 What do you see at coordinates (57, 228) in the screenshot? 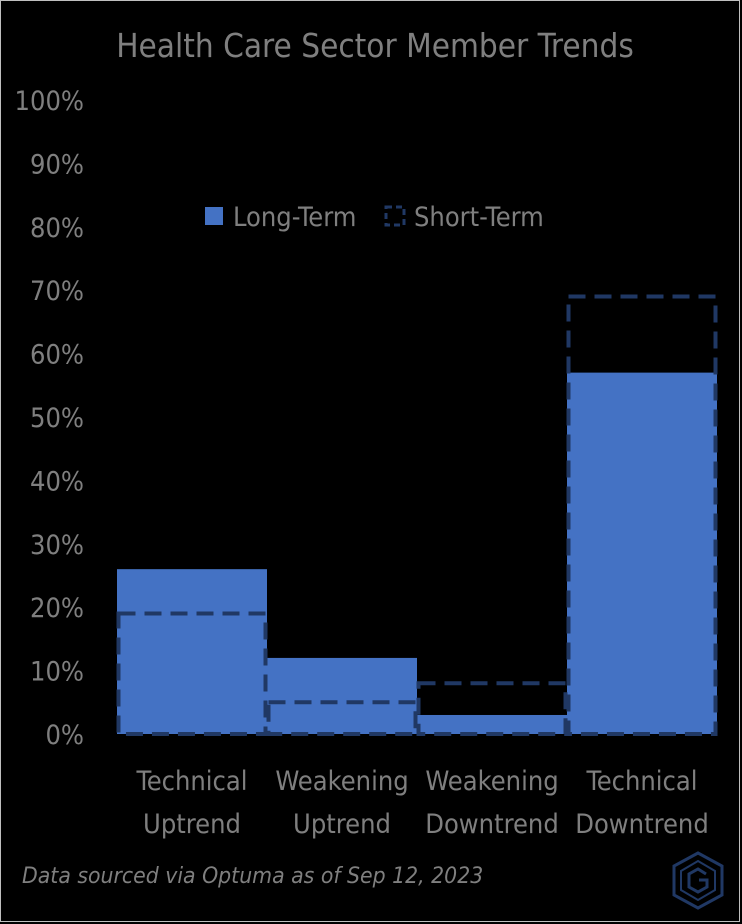
I see `y-tick-label: 80%` at bounding box center [57, 228].